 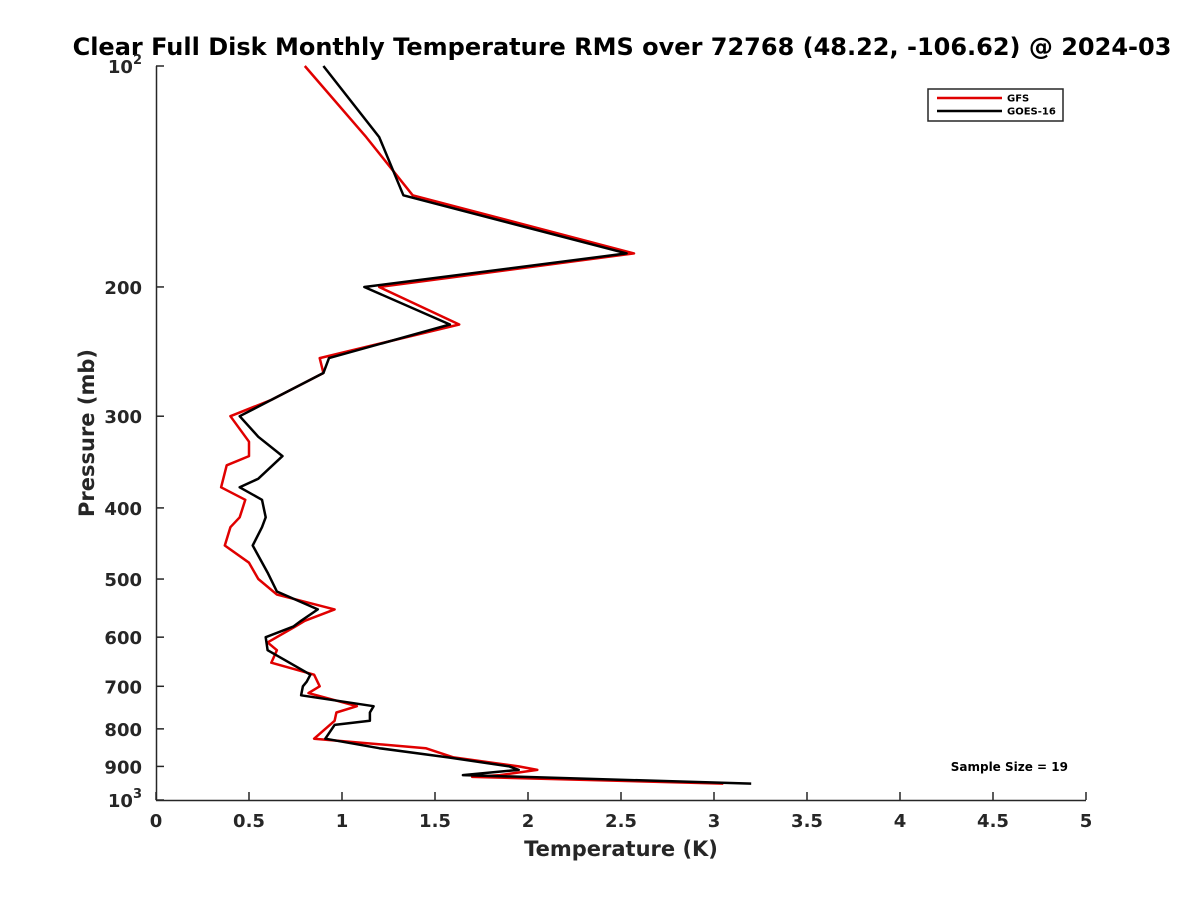 What do you see at coordinates (1009, 767) in the screenshot?
I see `sample-size-annotation: Sample Size = 19` at bounding box center [1009, 767].